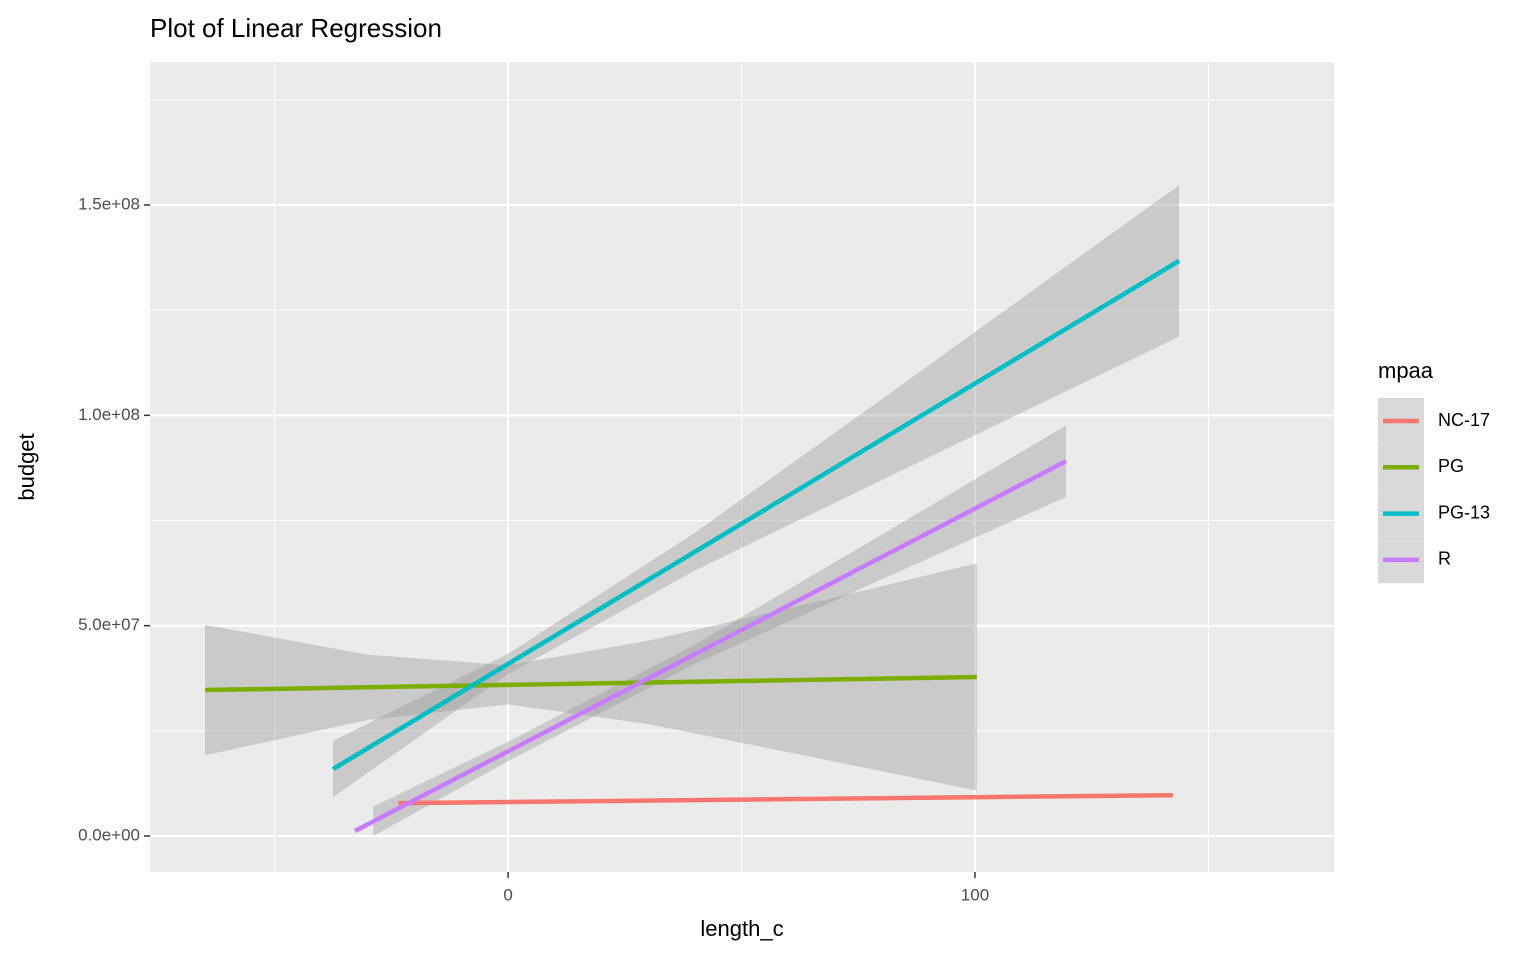 This screenshot has width=1536, height=960. I want to click on legend-label: R, so click(1444, 559).